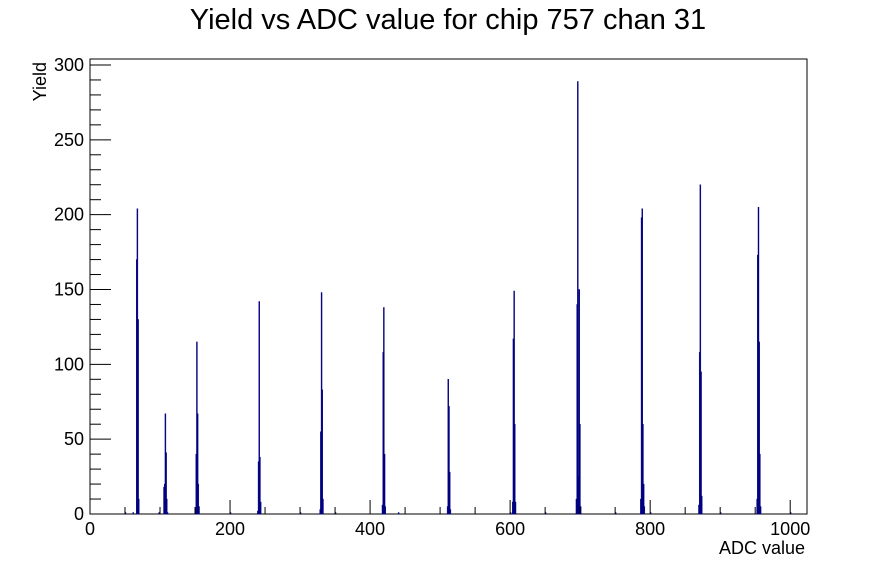 This screenshot has width=896, height=572. I want to click on y-tick-label: 50, so click(74, 439).